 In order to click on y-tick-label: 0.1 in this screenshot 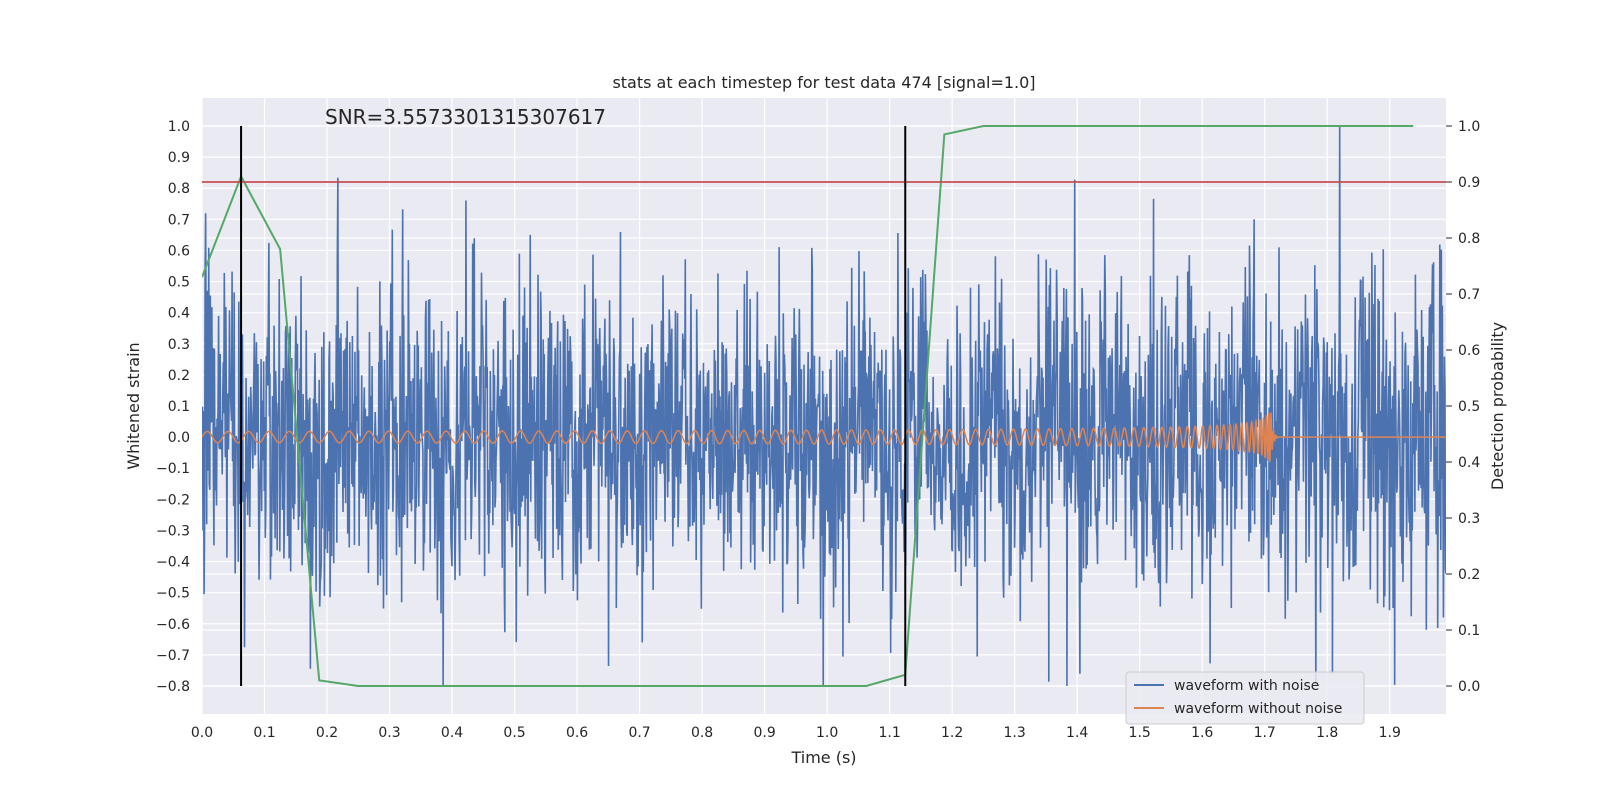, I will do `click(179, 407)`.